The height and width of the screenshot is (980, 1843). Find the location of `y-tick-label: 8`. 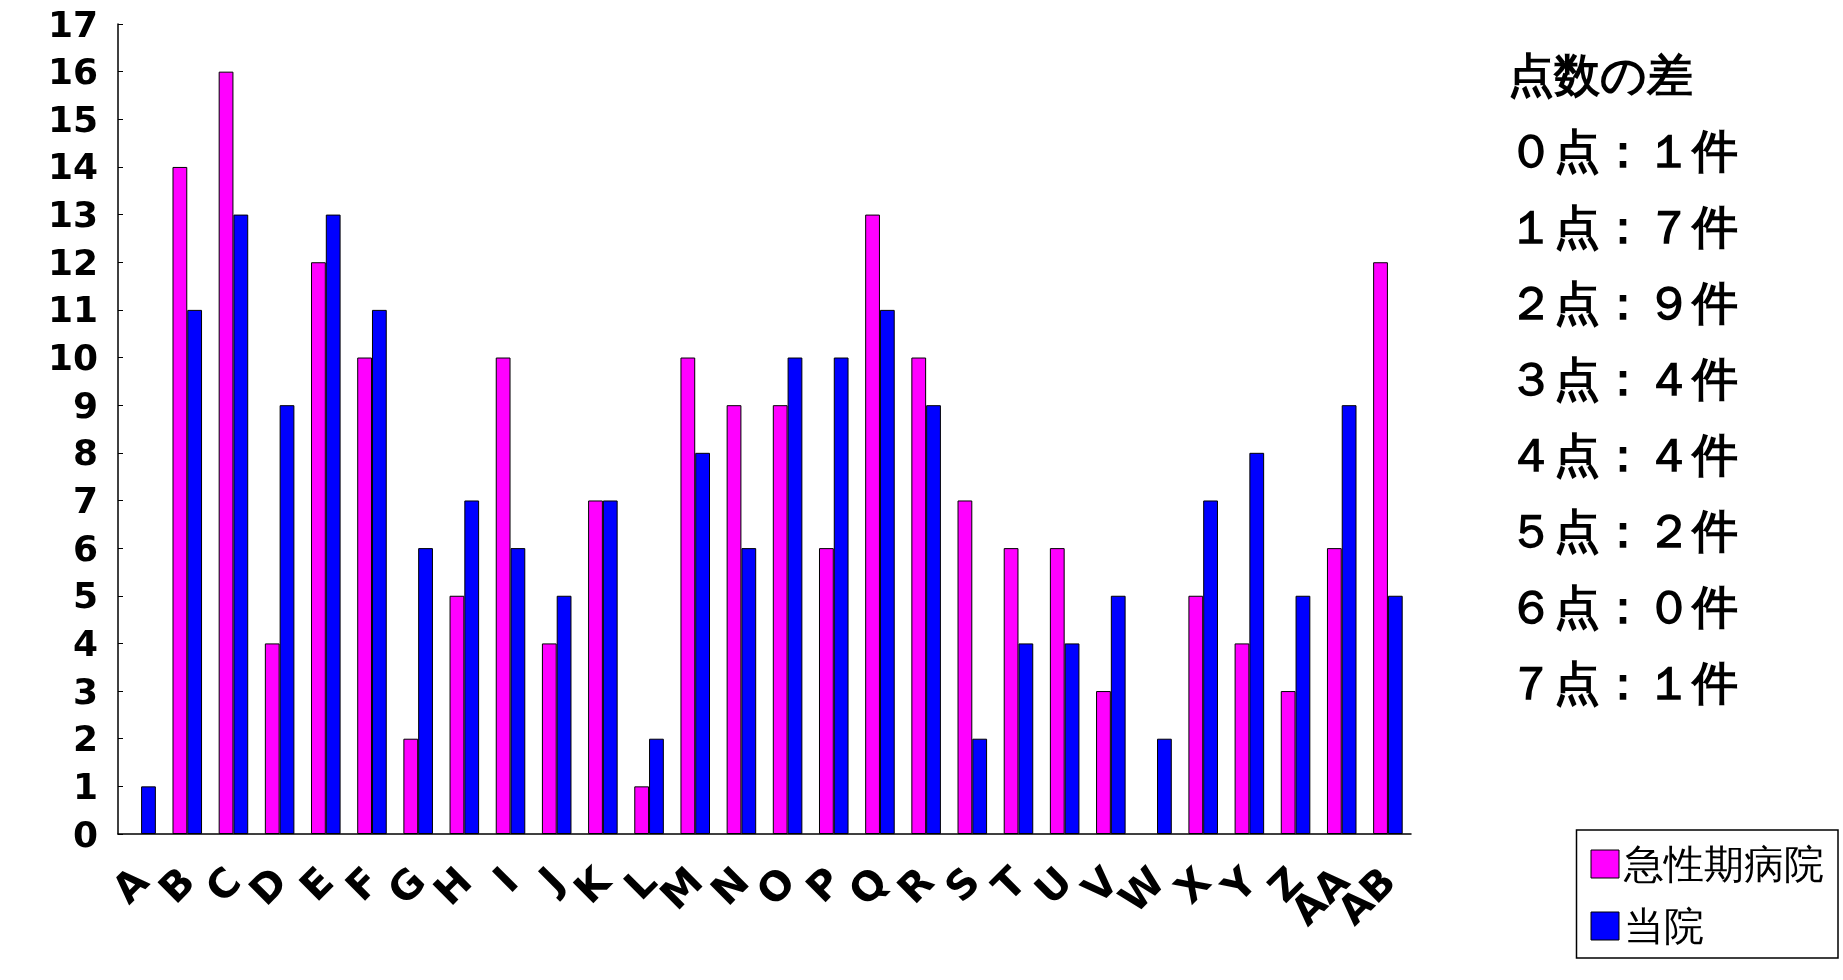

y-tick-label: 8 is located at coordinates (85, 453).